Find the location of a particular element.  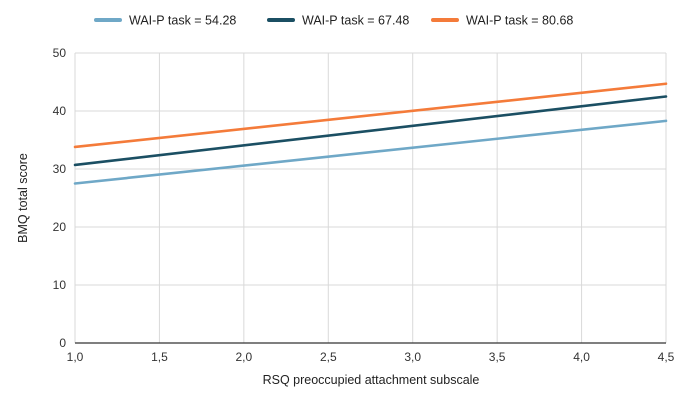

legend-label-1: WAI-P task = 54.28 is located at coordinates (182, 21).